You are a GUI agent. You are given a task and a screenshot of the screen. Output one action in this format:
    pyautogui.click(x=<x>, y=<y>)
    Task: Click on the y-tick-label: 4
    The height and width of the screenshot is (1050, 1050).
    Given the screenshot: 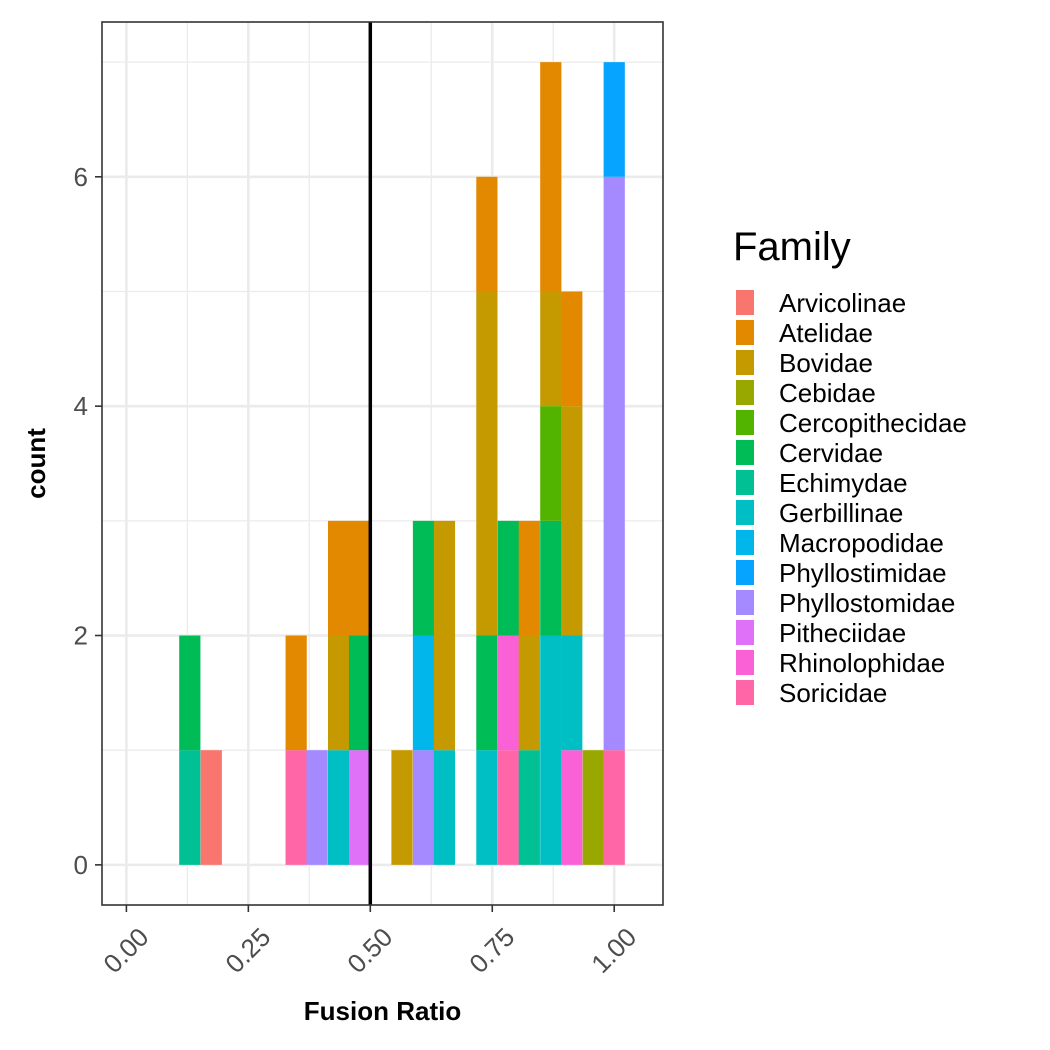 What is the action you would take?
    pyautogui.click(x=81, y=406)
    